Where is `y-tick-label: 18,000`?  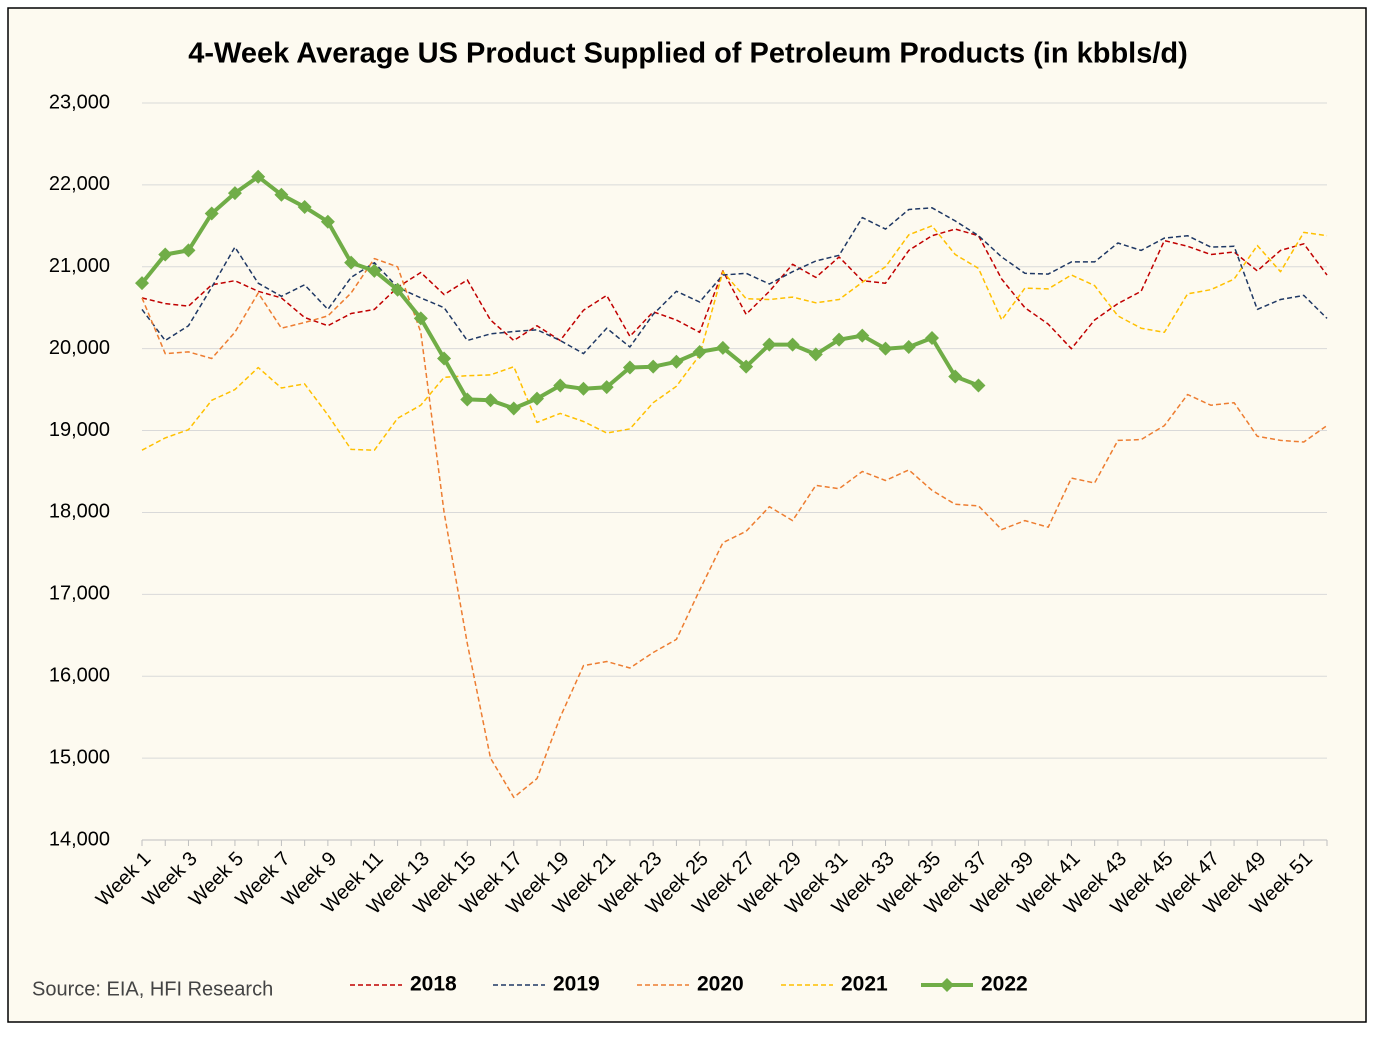
y-tick-label: 18,000 is located at coordinates (79, 512).